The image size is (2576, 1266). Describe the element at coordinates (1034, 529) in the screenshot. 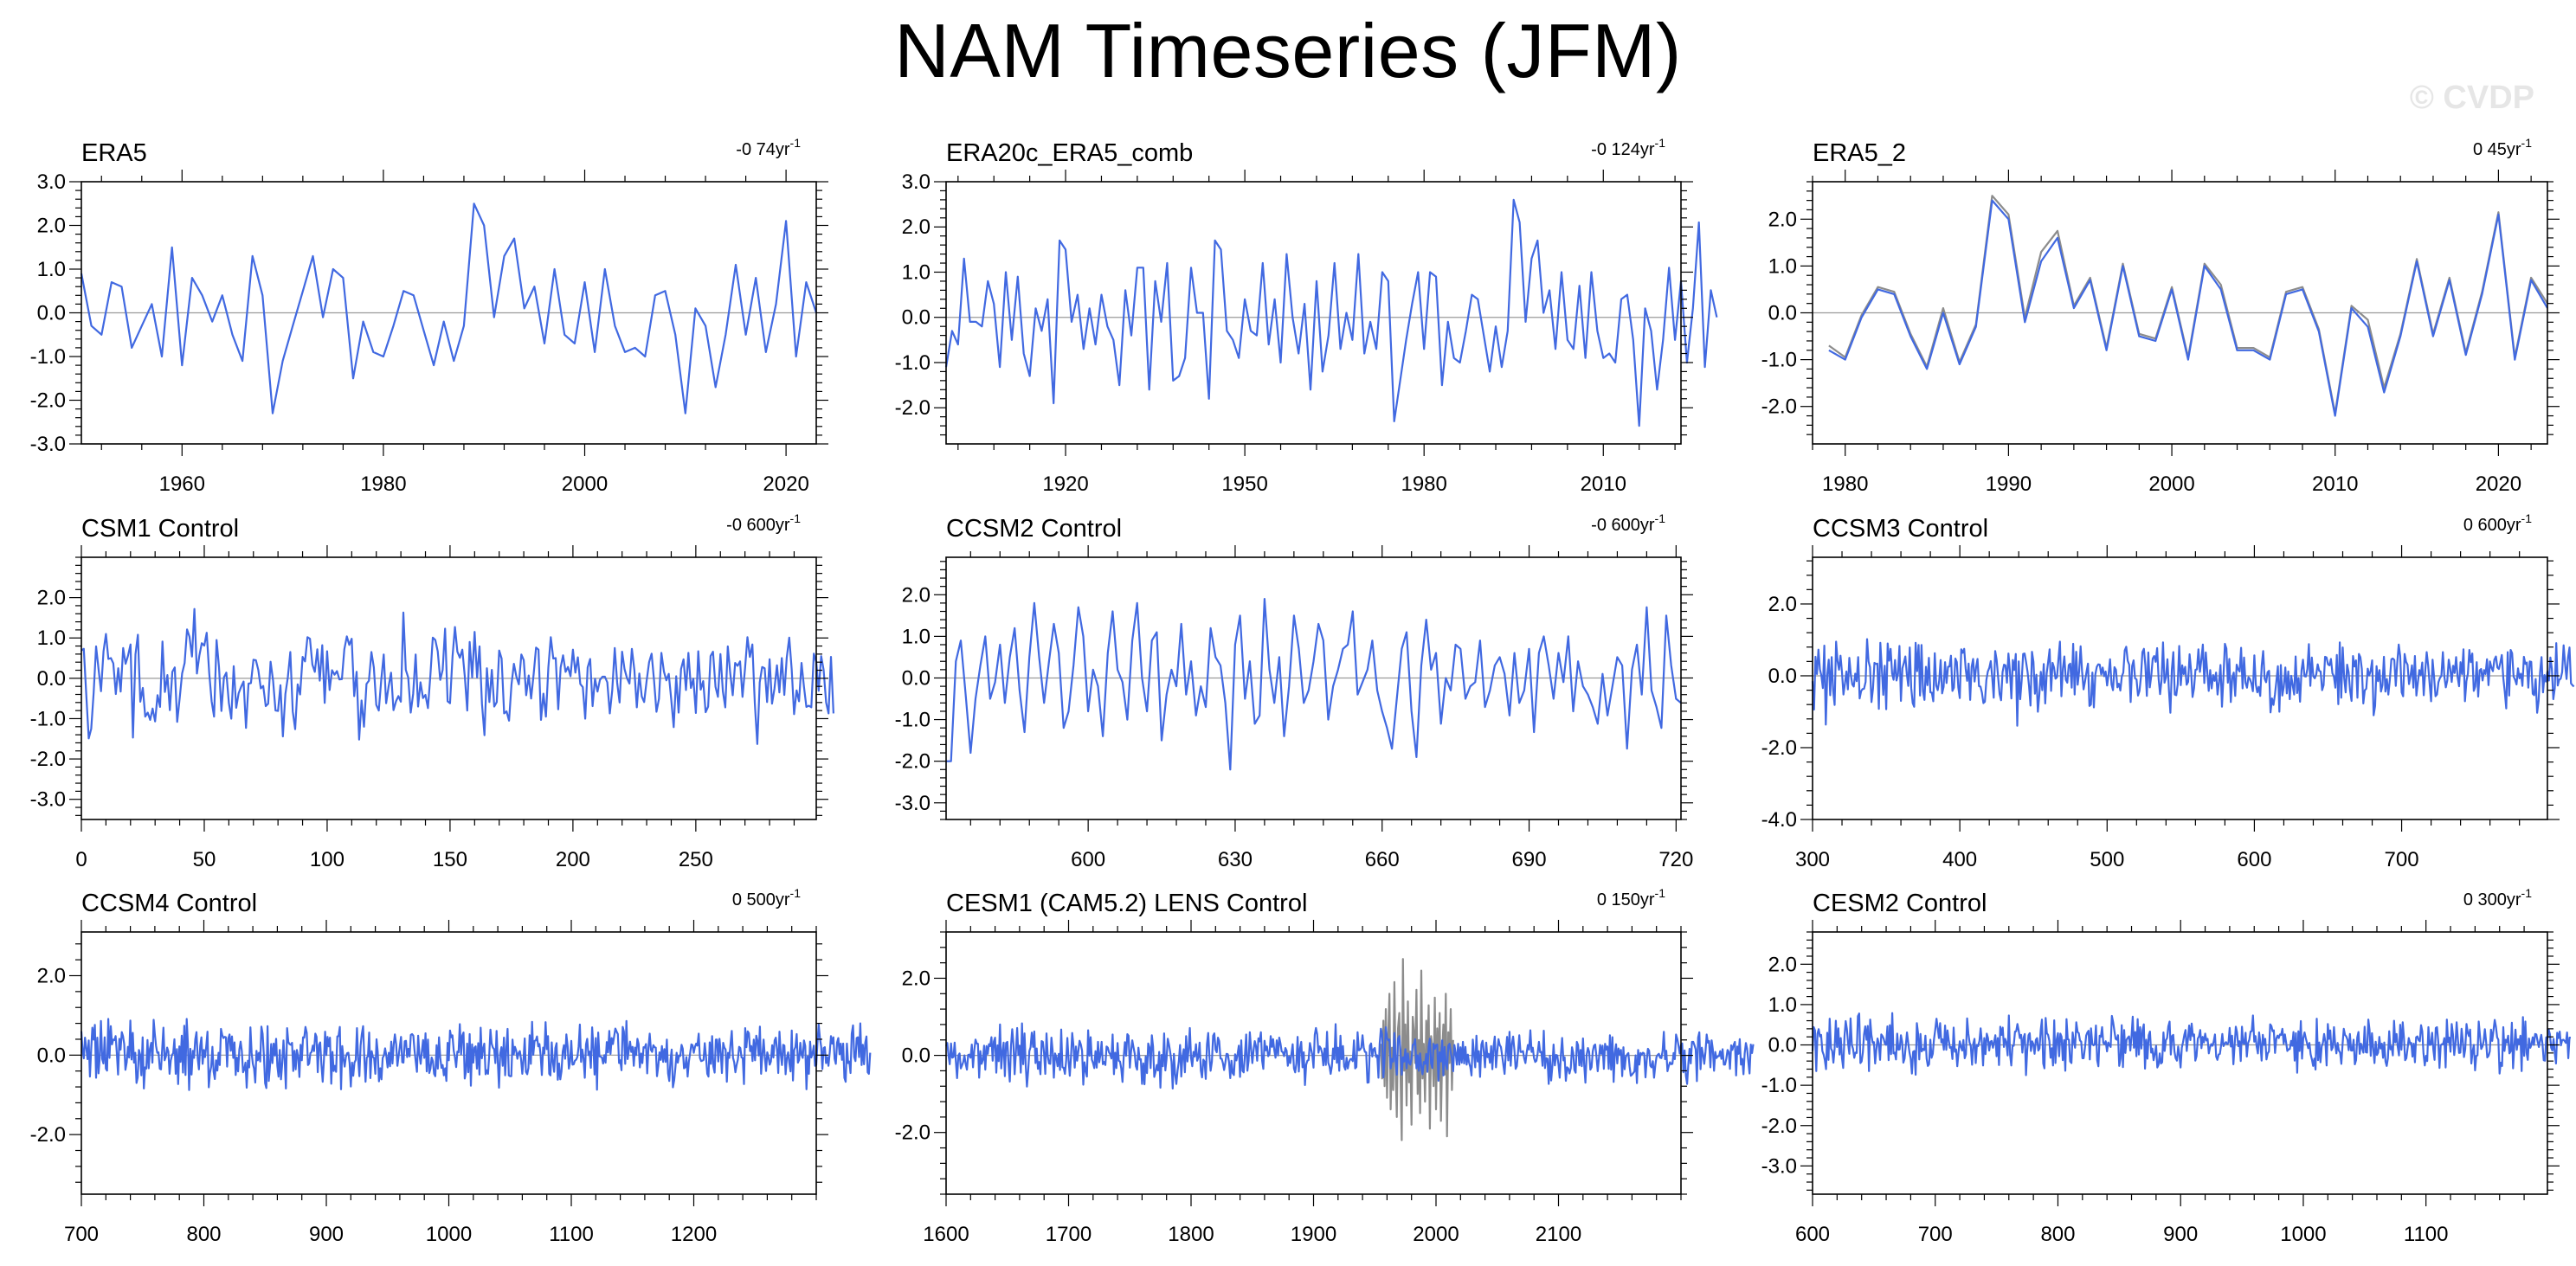

I see `panel-title: CCSM2 Control` at that location.